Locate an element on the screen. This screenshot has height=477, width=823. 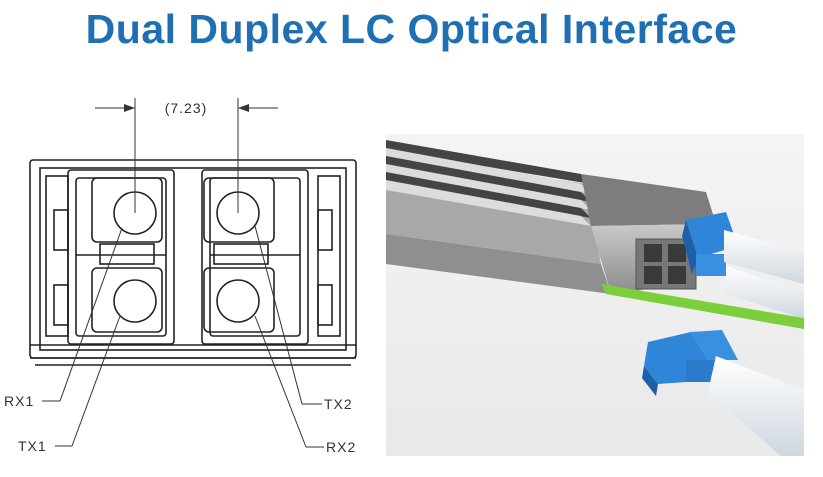
label-rx1: RX1 is located at coordinates (19, 401).